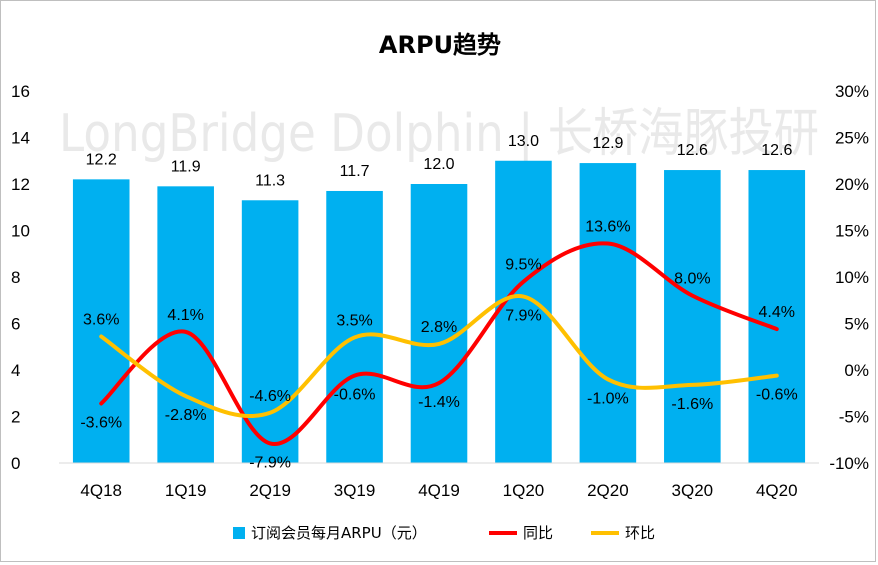 The image size is (878, 565). I want to click on y-left-tick-label: 16, so click(20, 91).